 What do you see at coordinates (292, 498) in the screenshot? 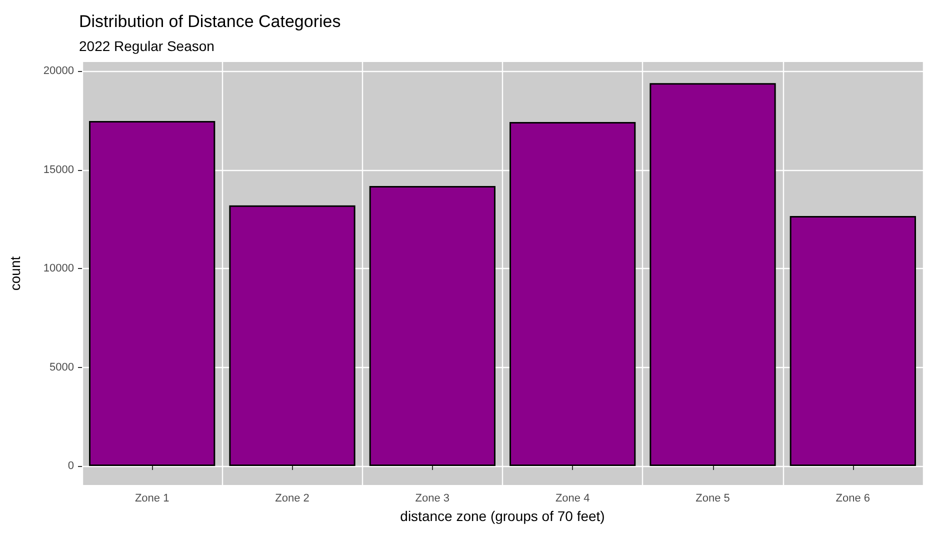
I see `x-tick-label: Zone 2` at bounding box center [292, 498].